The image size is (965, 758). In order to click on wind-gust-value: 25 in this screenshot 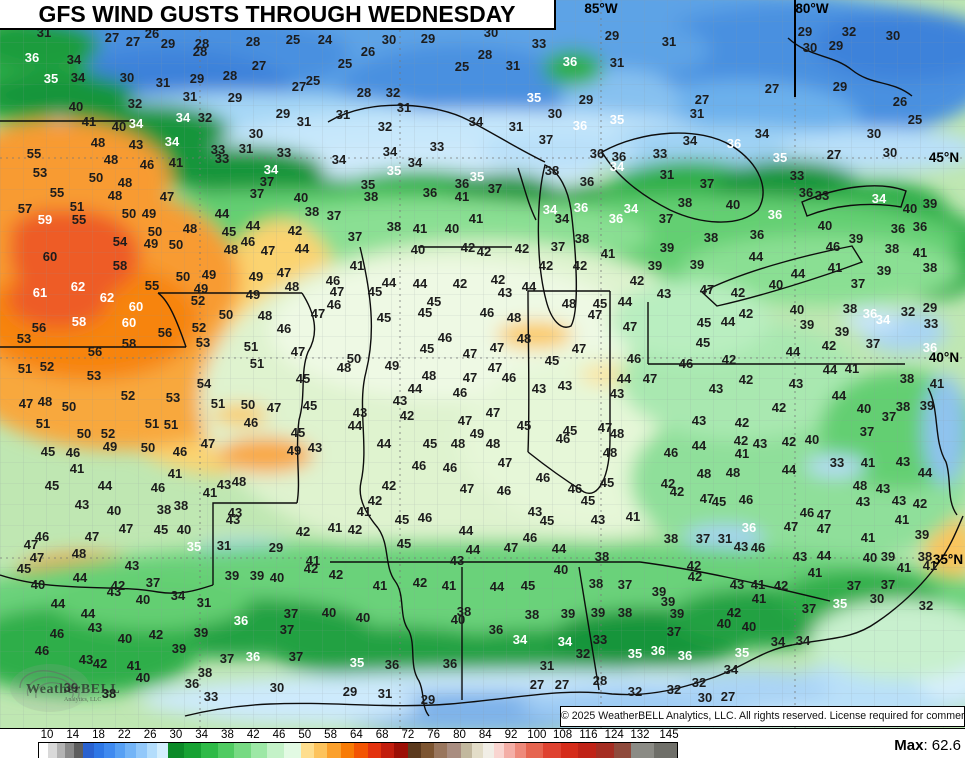, I will do `click(293, 39)`.